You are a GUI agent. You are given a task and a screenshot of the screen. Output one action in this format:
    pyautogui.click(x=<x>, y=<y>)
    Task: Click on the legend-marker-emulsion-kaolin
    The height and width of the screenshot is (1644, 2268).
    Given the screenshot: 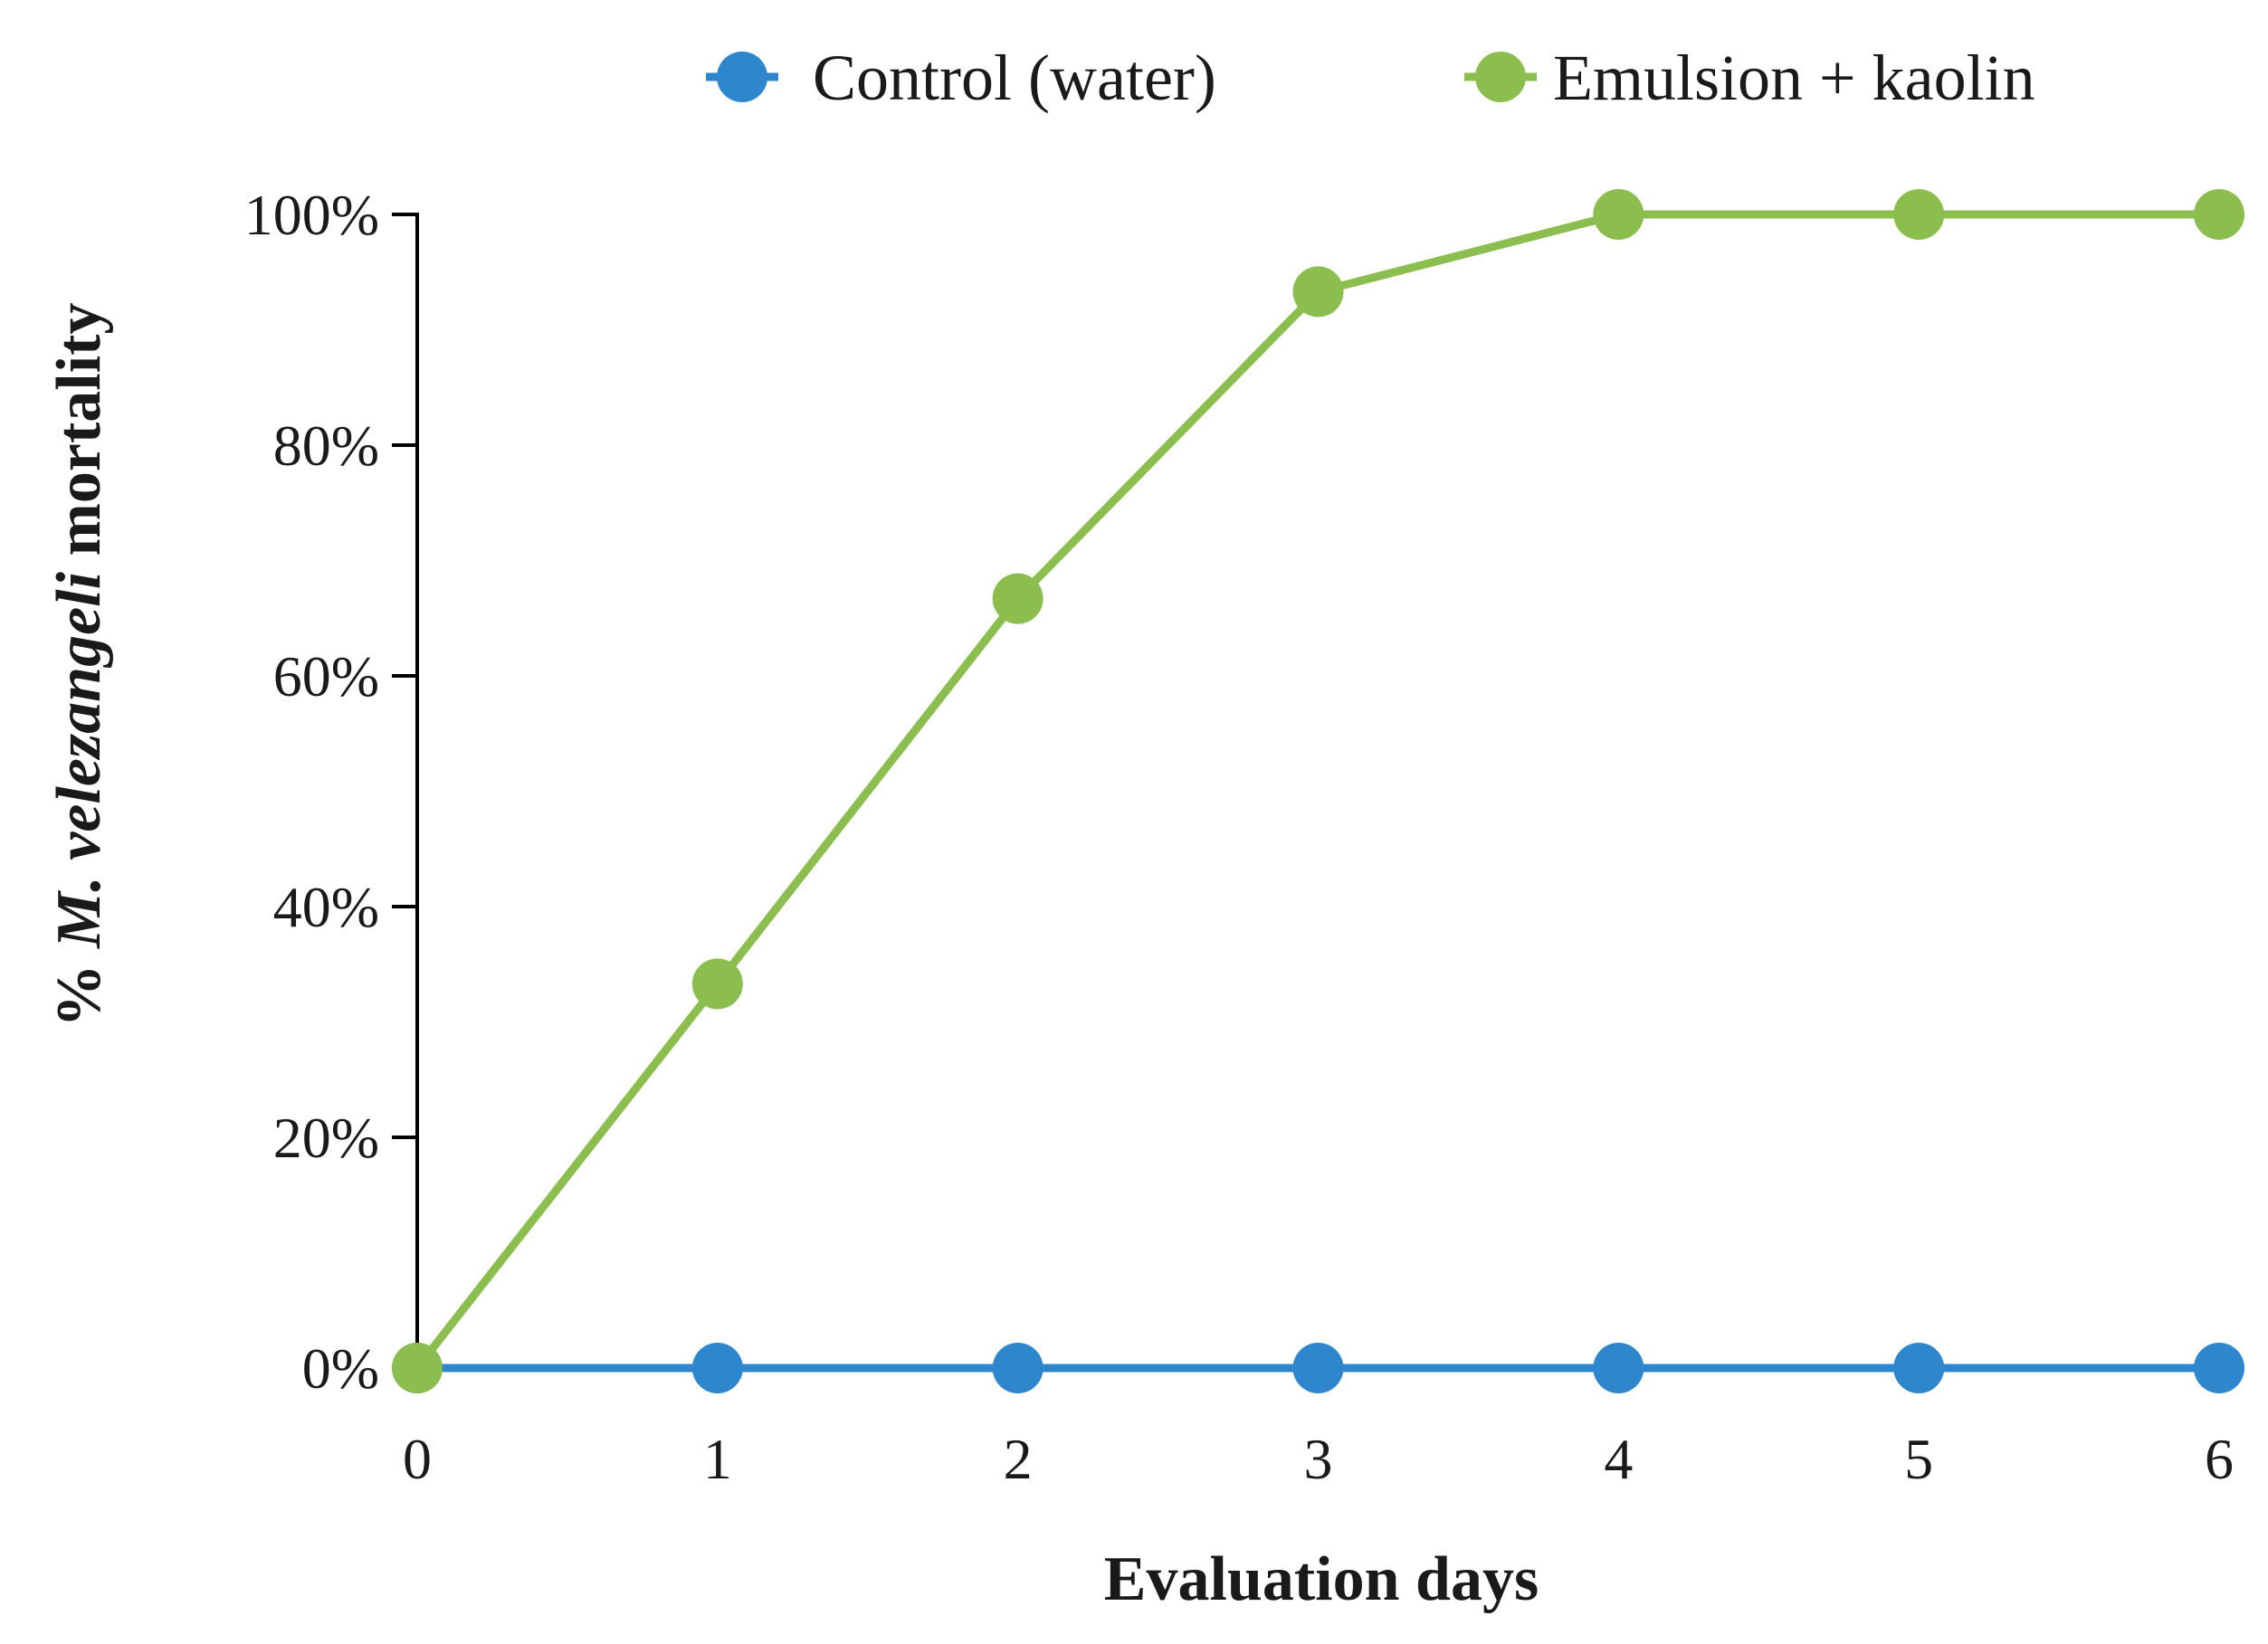 What is the action you would take?
    pyautogui.click(x=1501, y=77)
    